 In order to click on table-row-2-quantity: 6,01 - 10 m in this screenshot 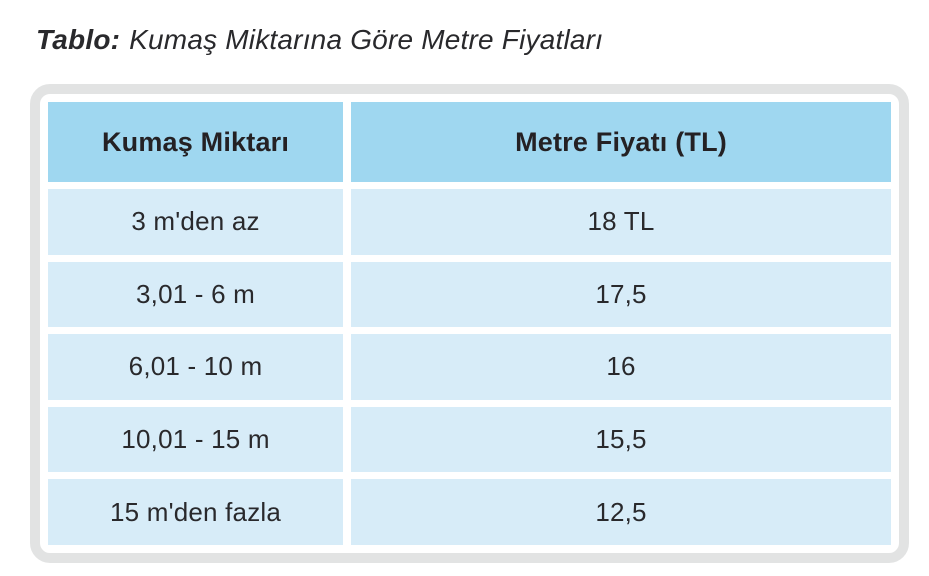, I will do `click(196, 367)`.